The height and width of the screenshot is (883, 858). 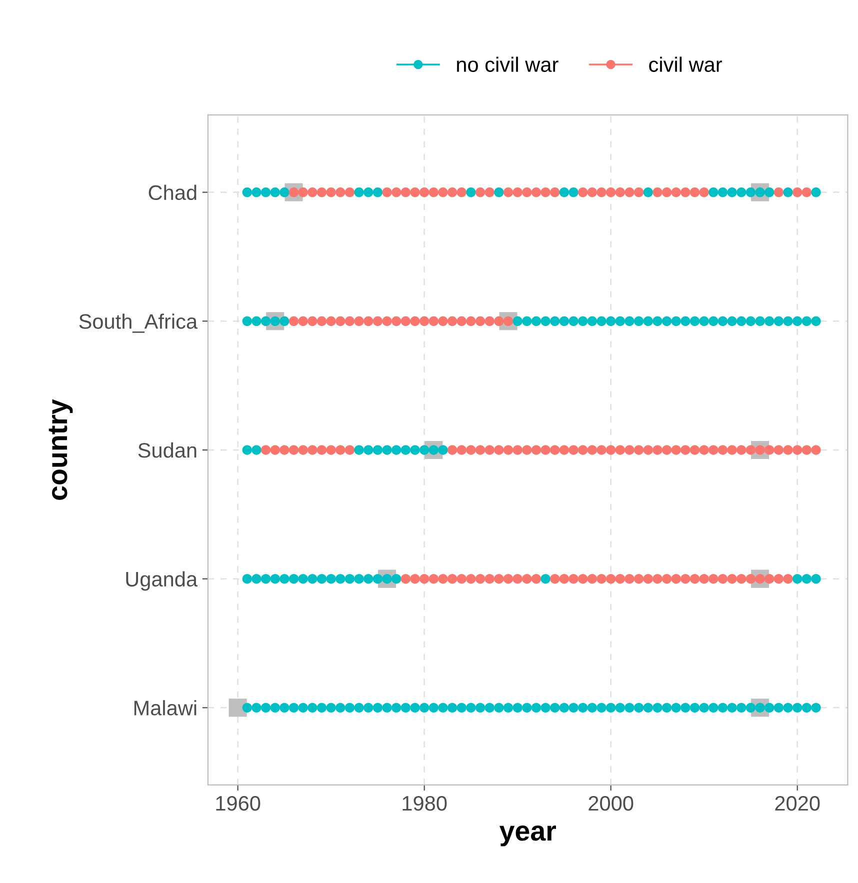 What do you see at coordinates (172, 192) in the screenshot?
I see `y-tick-label: Chad` at bounding box center [172, 192].